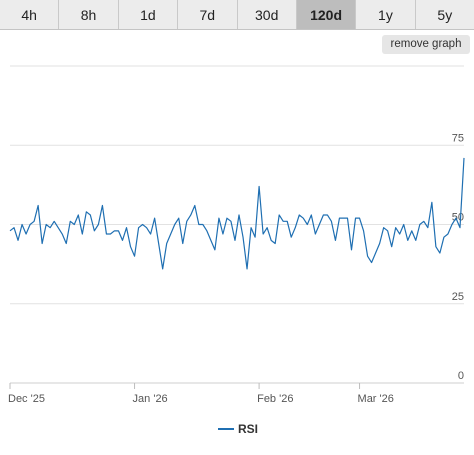 The image size is (474, 455). What do you see at coordinates (426, 44) in the screenshot?
I see `remove-graph-button: remove graph` at bounding box center [426, 44].